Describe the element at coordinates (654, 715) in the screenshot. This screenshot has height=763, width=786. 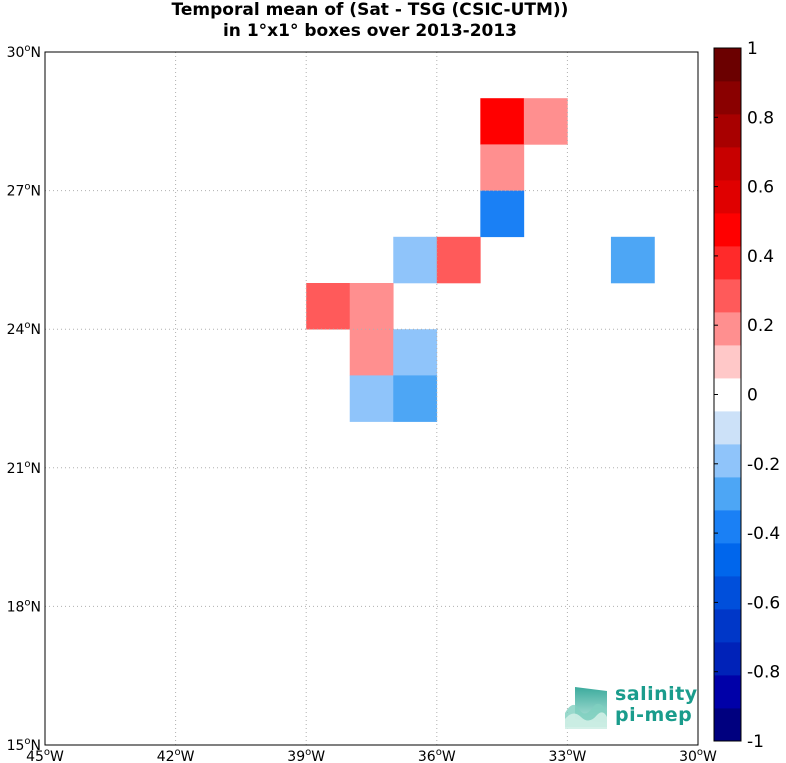
I see `logo-text-pi-mep: pi-mep` at that location.